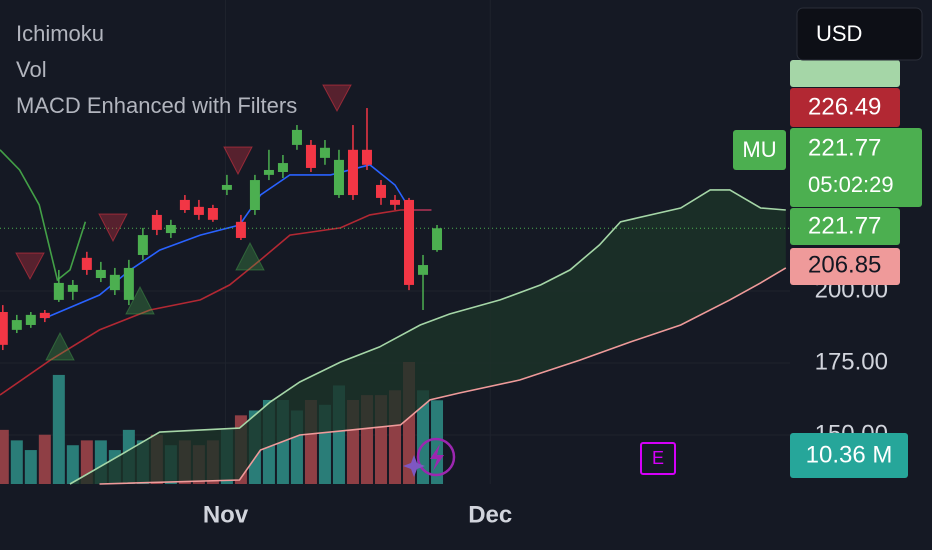 The height and width of the screenshot is (550, 932). I want to click on volume-label: 10.36 M, so click(849, 454).